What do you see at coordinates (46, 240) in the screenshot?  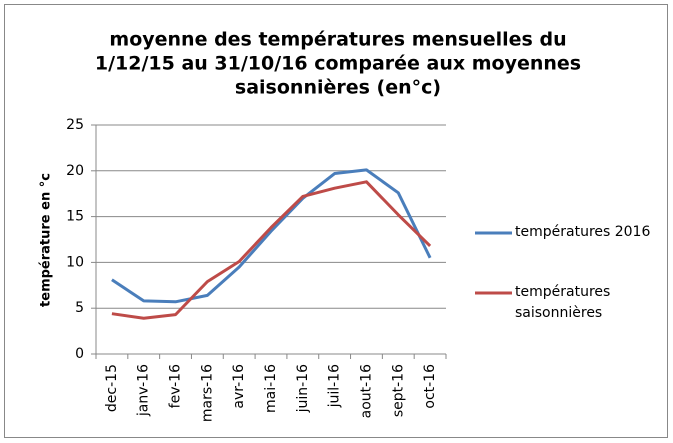 I see `y-axis-label: température en °c` at bounding box center [46, 240].